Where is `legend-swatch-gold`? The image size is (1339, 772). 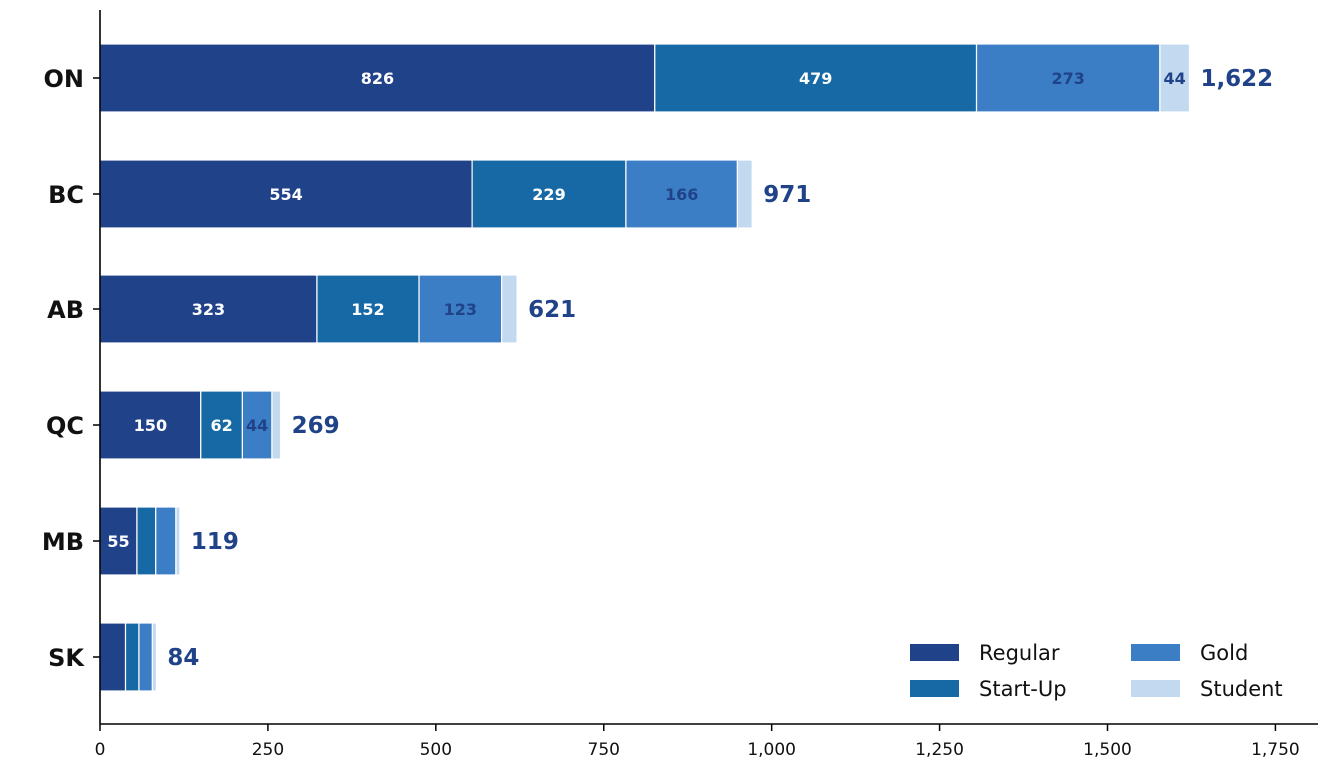
legend-swatch-gold is located at coordinates (1155, 652).